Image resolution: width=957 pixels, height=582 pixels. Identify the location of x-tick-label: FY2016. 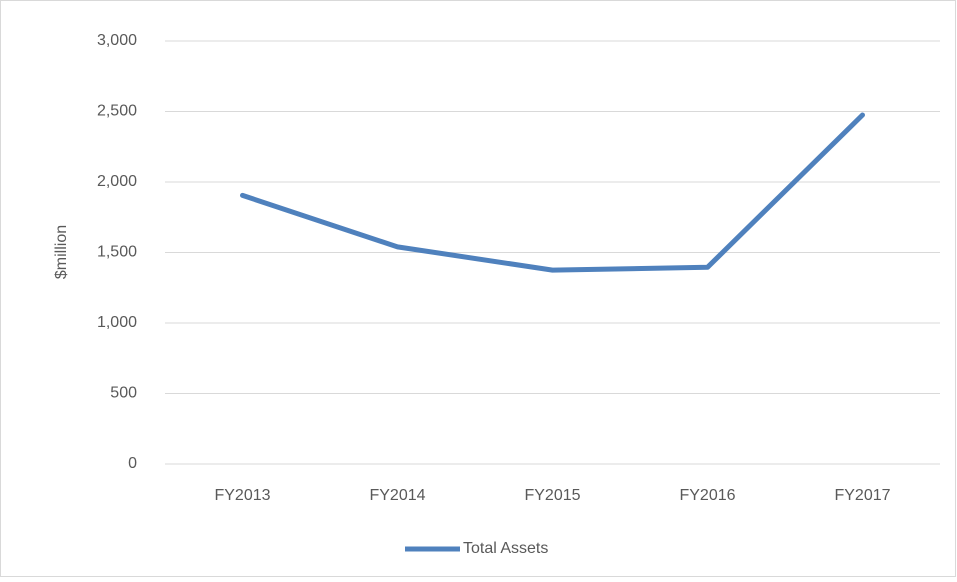
(707, 495).